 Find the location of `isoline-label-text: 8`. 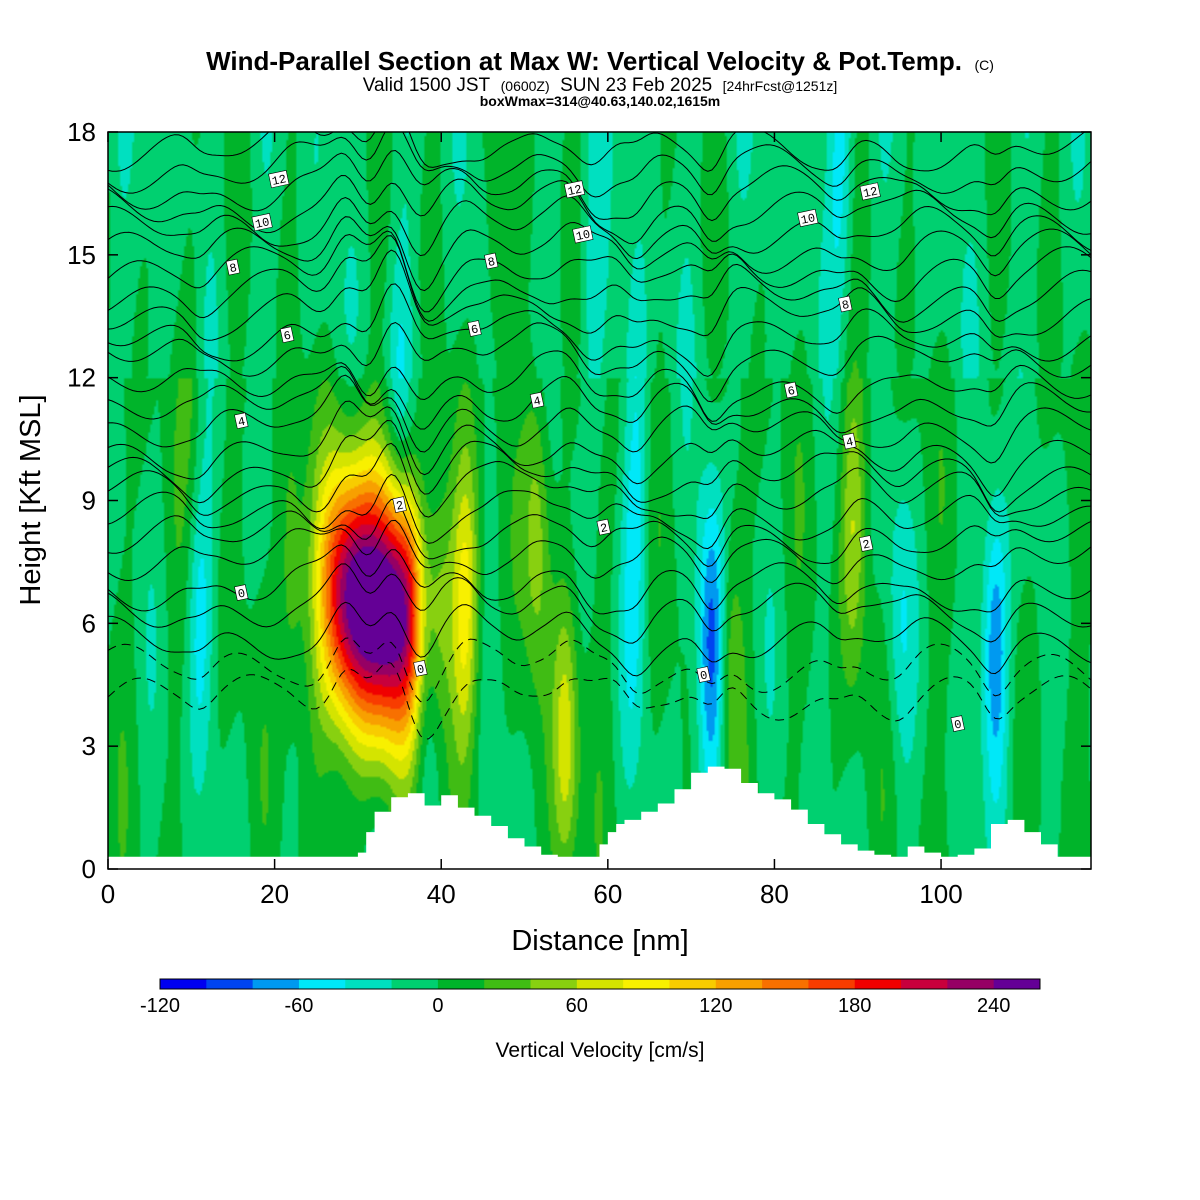

isoline-label-text: 8 is located at coordinates (233, 268).